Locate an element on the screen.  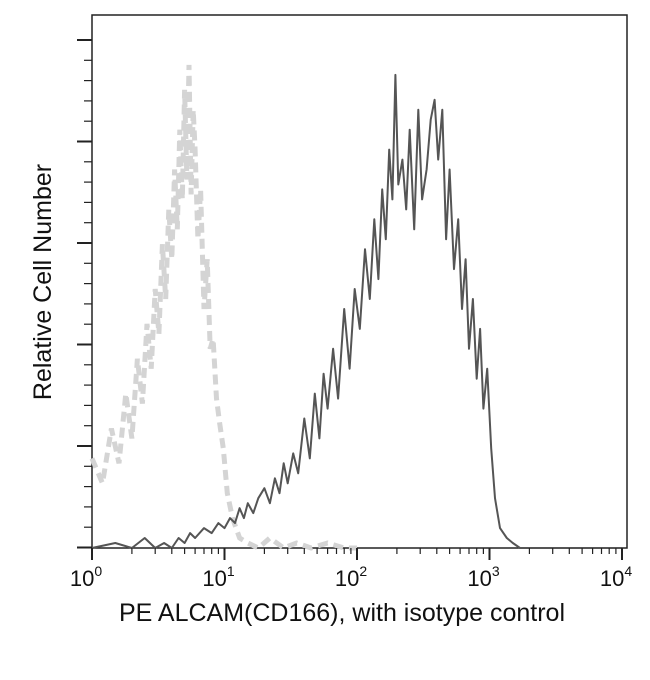
y-axis-ticks is located at coordinates (84, 294).